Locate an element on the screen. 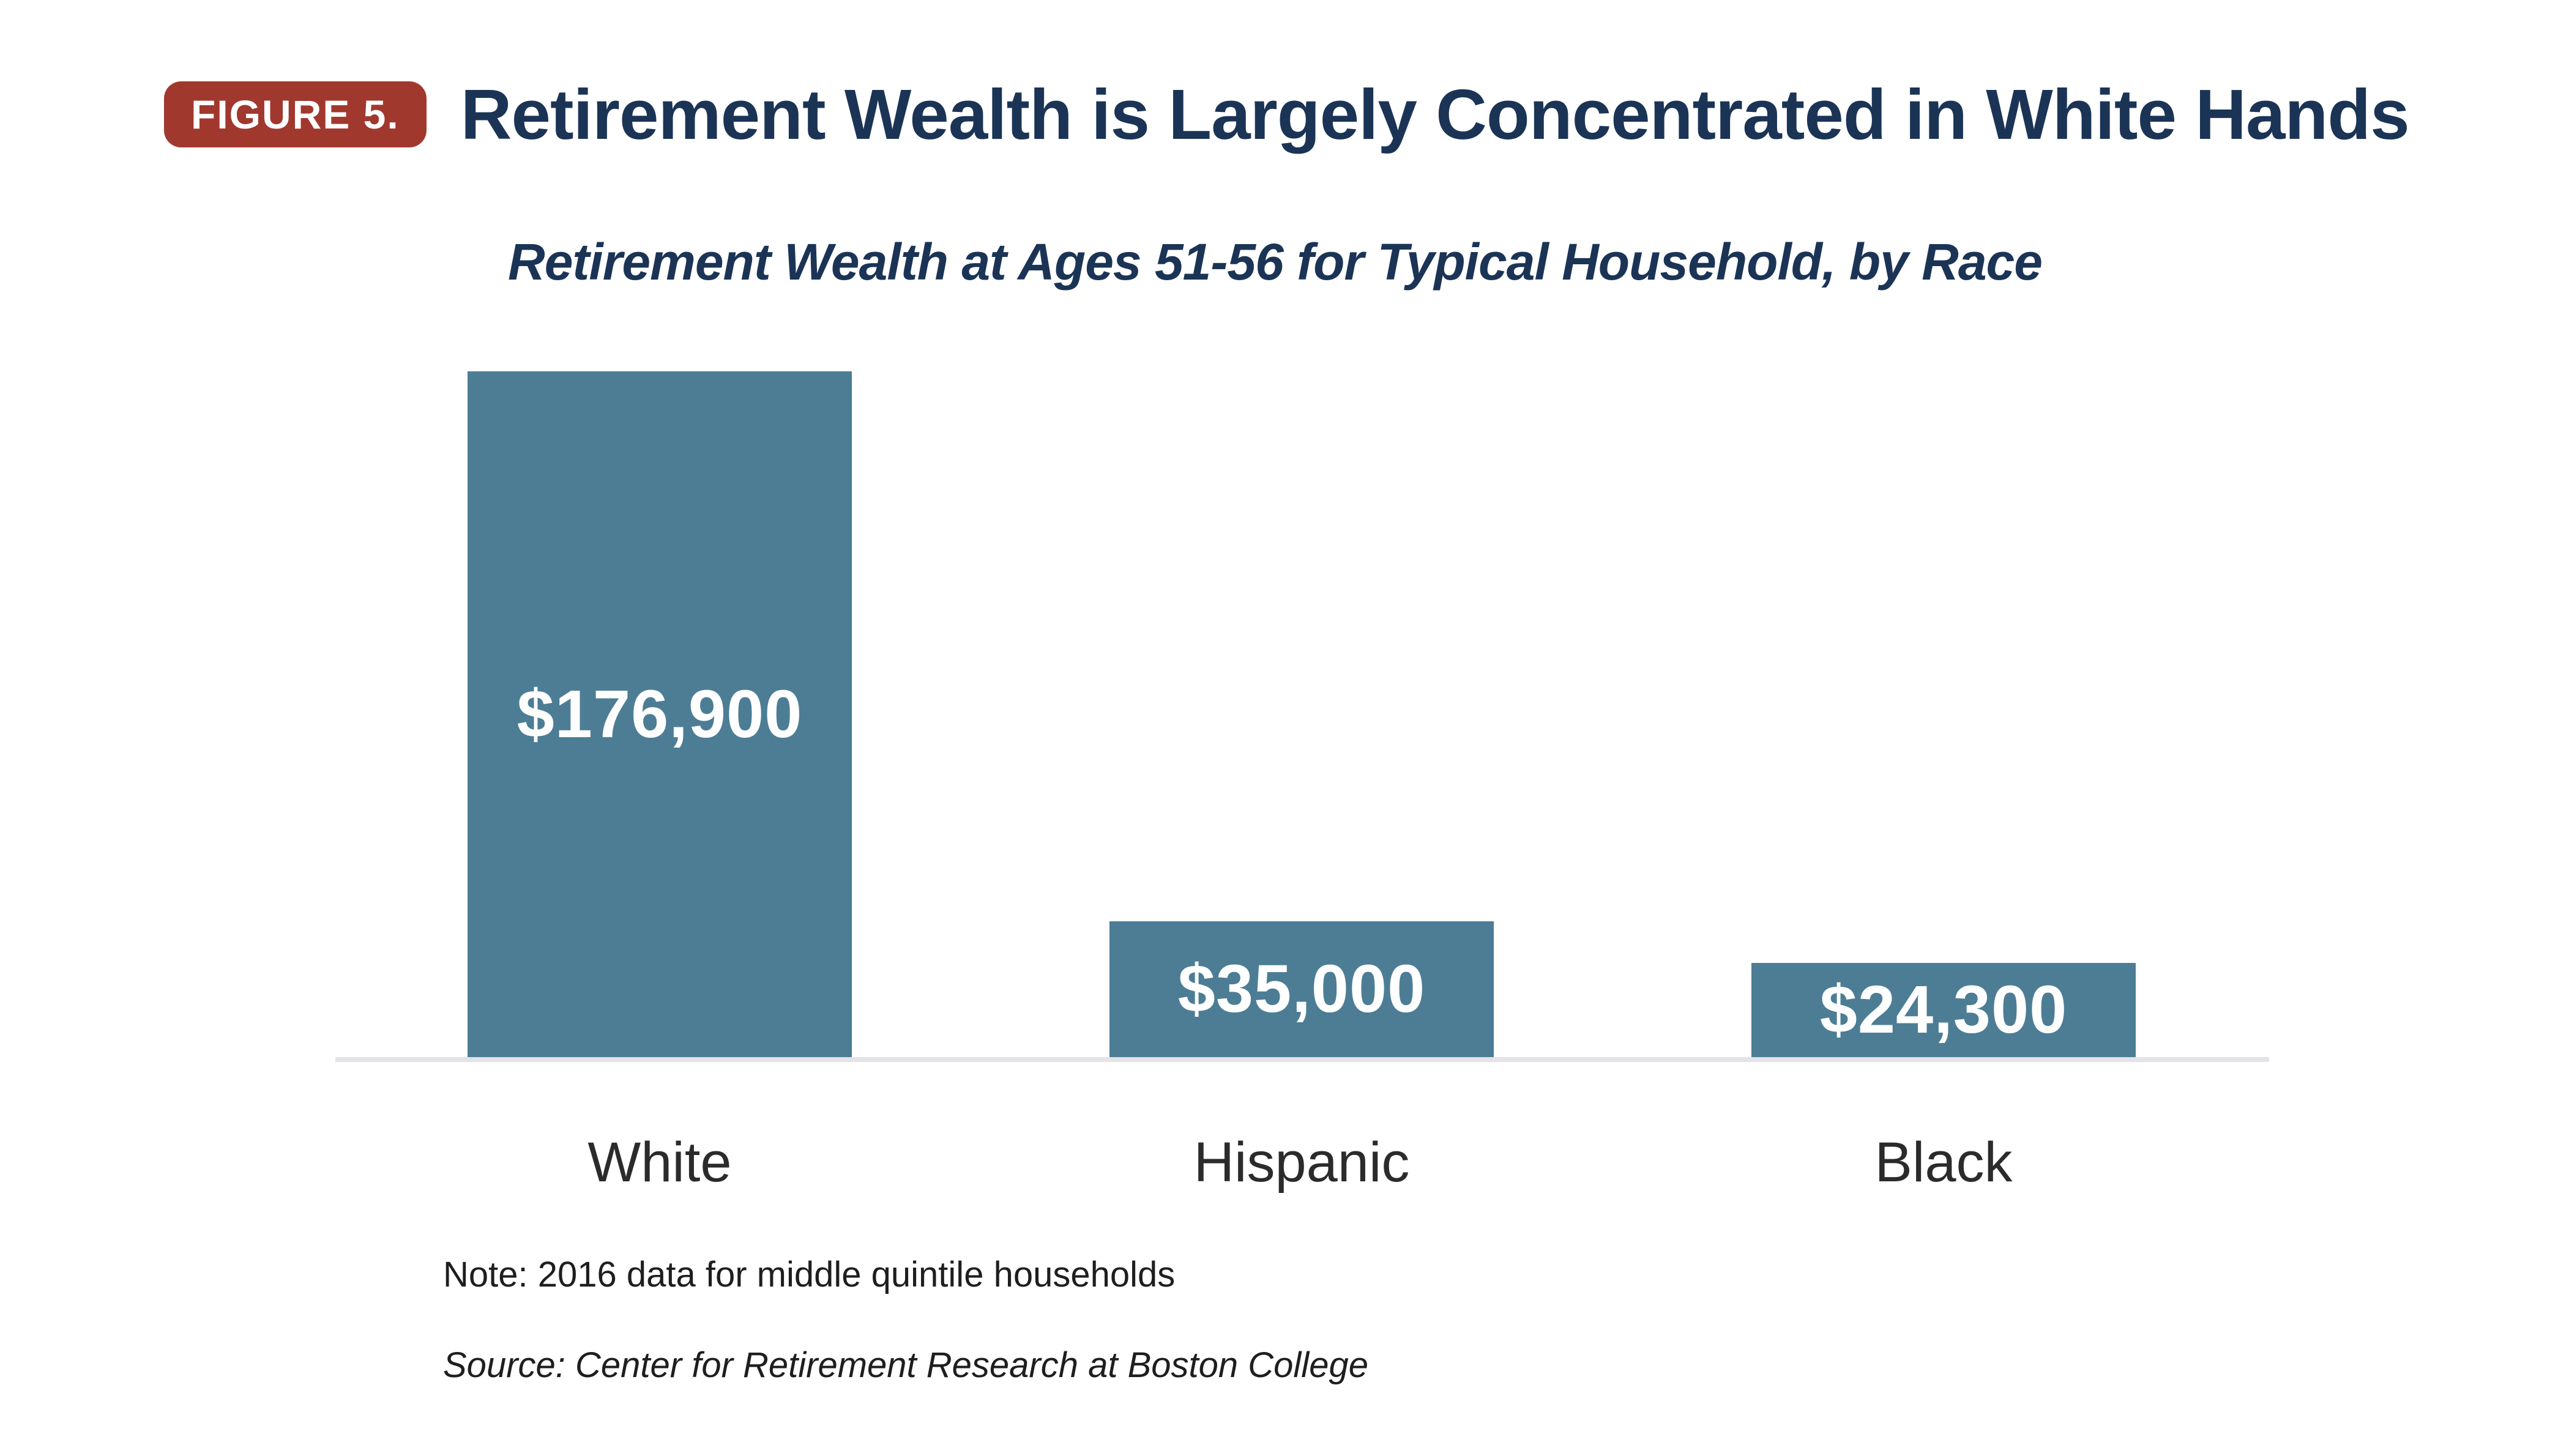 The width and height of the screenshot is (2550, 1456). bar-value-label-black: $24,300 is located at coordinates (1943, 1009).